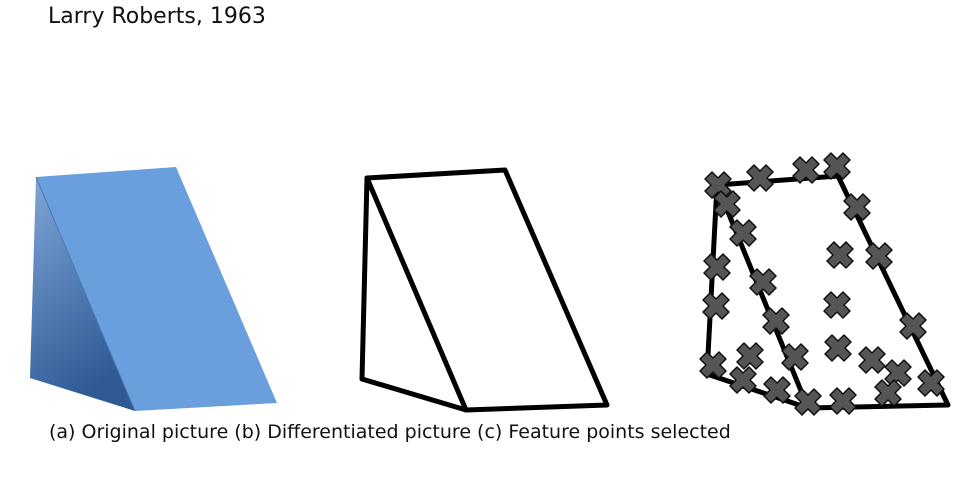 This screenshot has height=497, width=970. What do you see at coordinates (157, 16) in the screenshot?
I see `page-title: Larry Roberts, 1963` at bounding box center [157, 16].